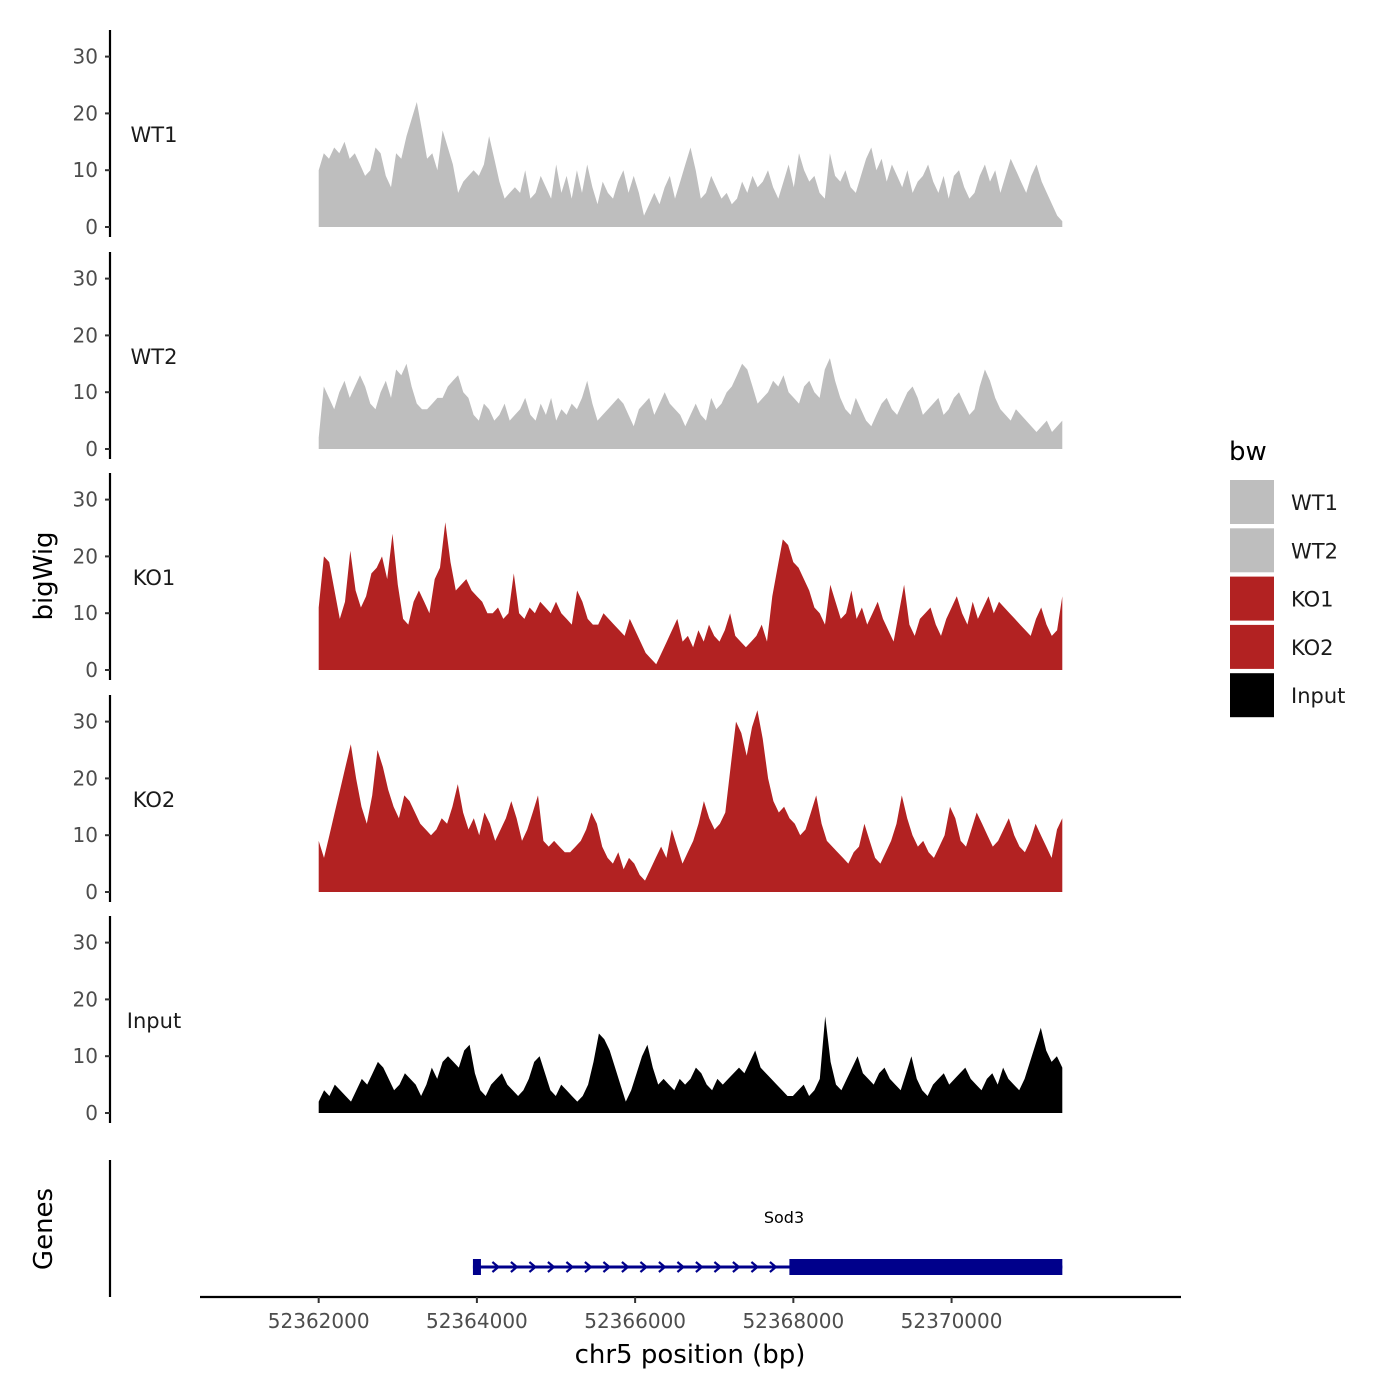  I want to click on x-tick-label: 52364000, so click(477, 1321).